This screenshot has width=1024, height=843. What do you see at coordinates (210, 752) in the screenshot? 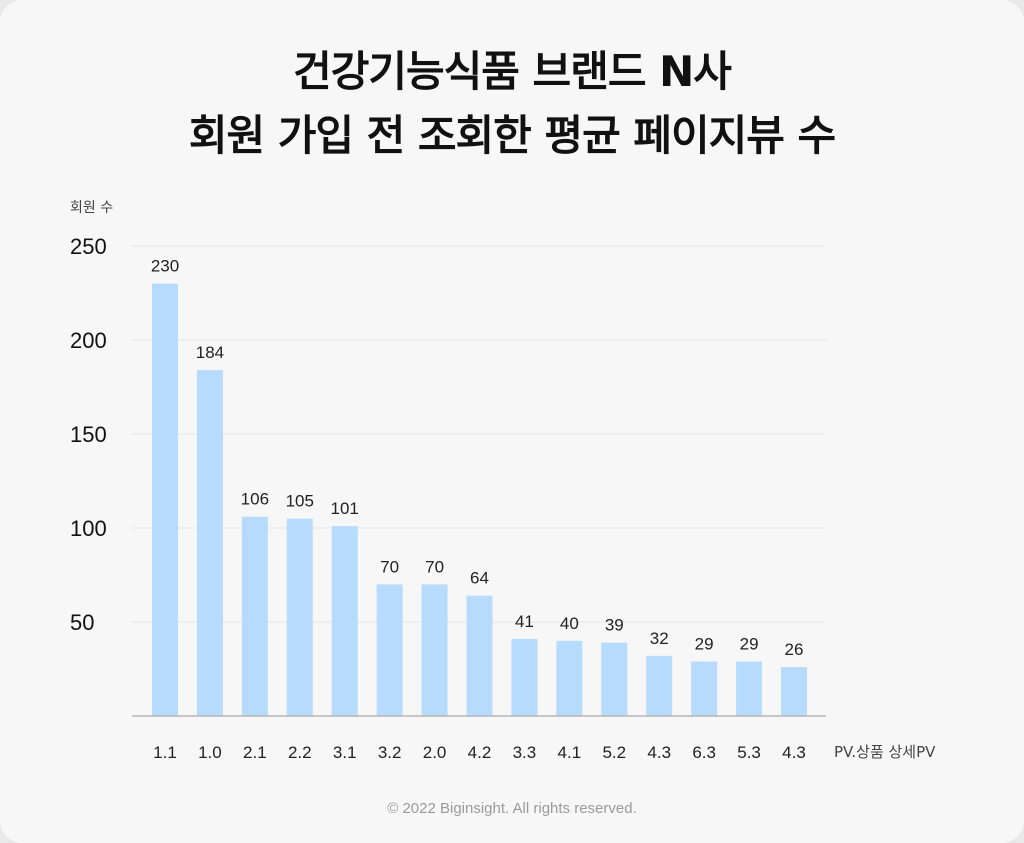
I see `x-tick-label: 1.0` at bounding box center [210, 752].